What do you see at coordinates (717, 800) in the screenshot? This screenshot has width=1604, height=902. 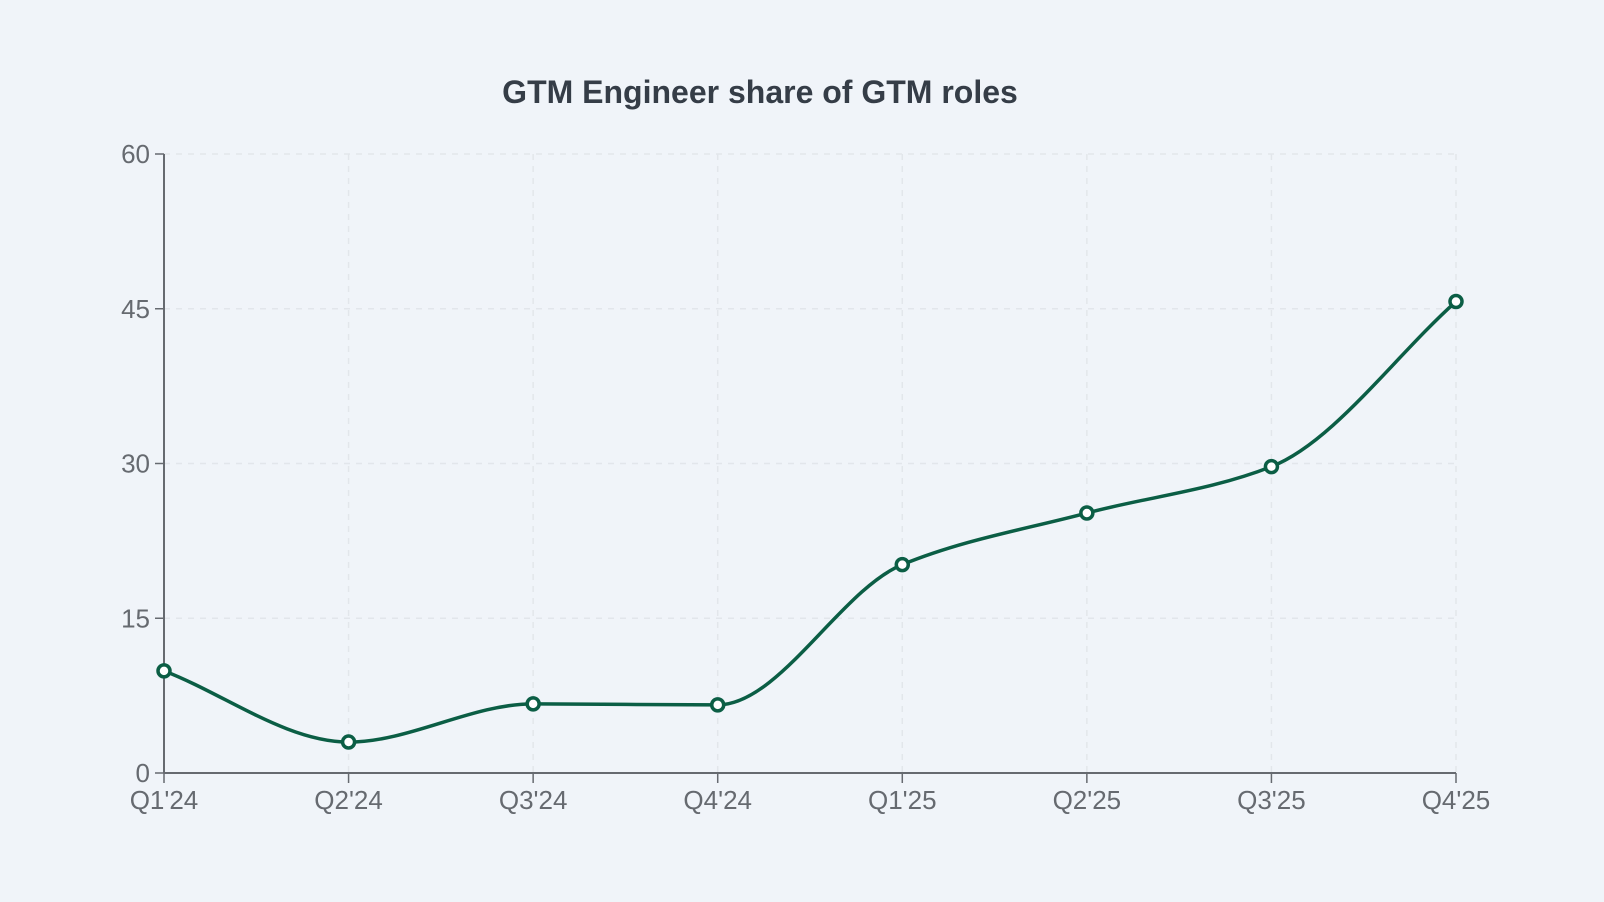 I see `x-tick-label: Q4'24` at bounding box center [717, 800].